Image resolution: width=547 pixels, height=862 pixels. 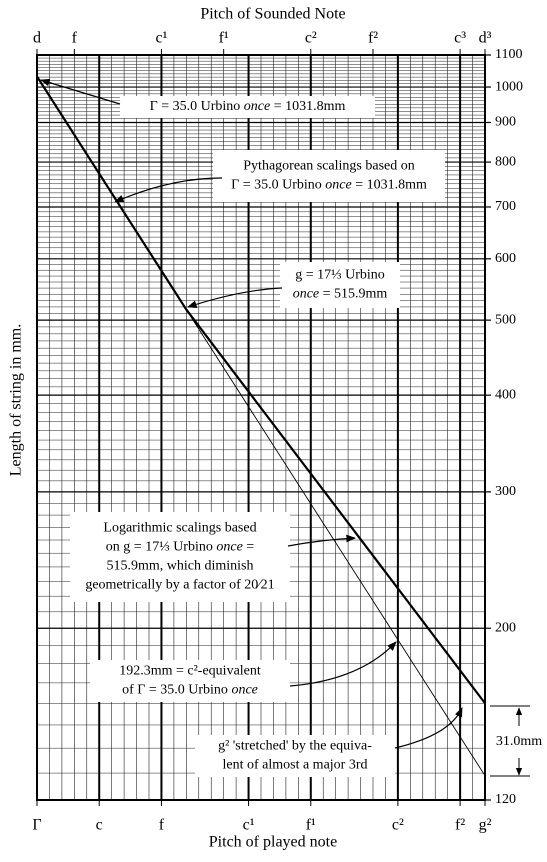 What do you see at coordinates (505, 627) in the screenshot?
I see `y-tick-label: 200` at bounding box center [505, 627].